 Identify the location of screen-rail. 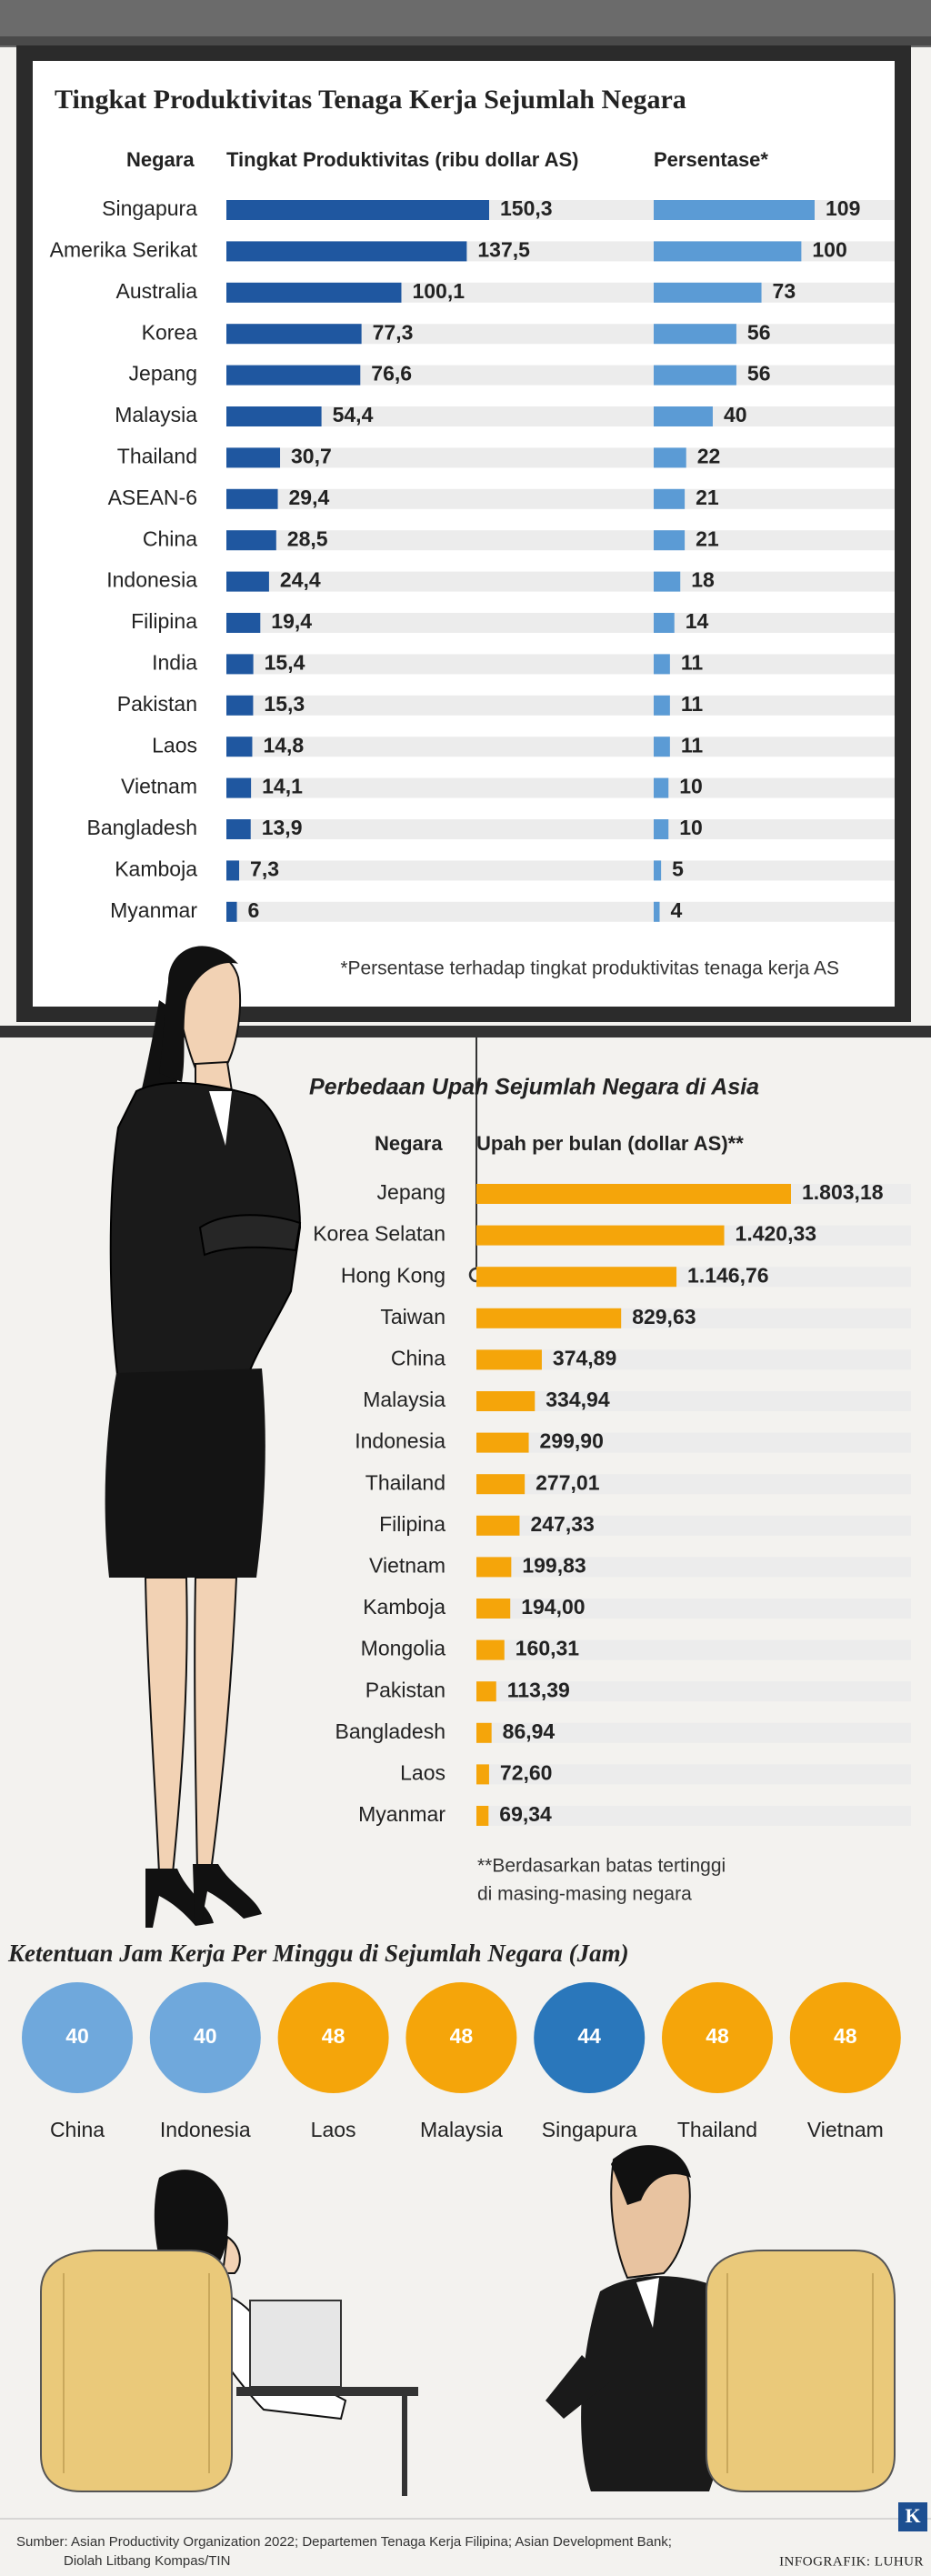
(465, 1031).